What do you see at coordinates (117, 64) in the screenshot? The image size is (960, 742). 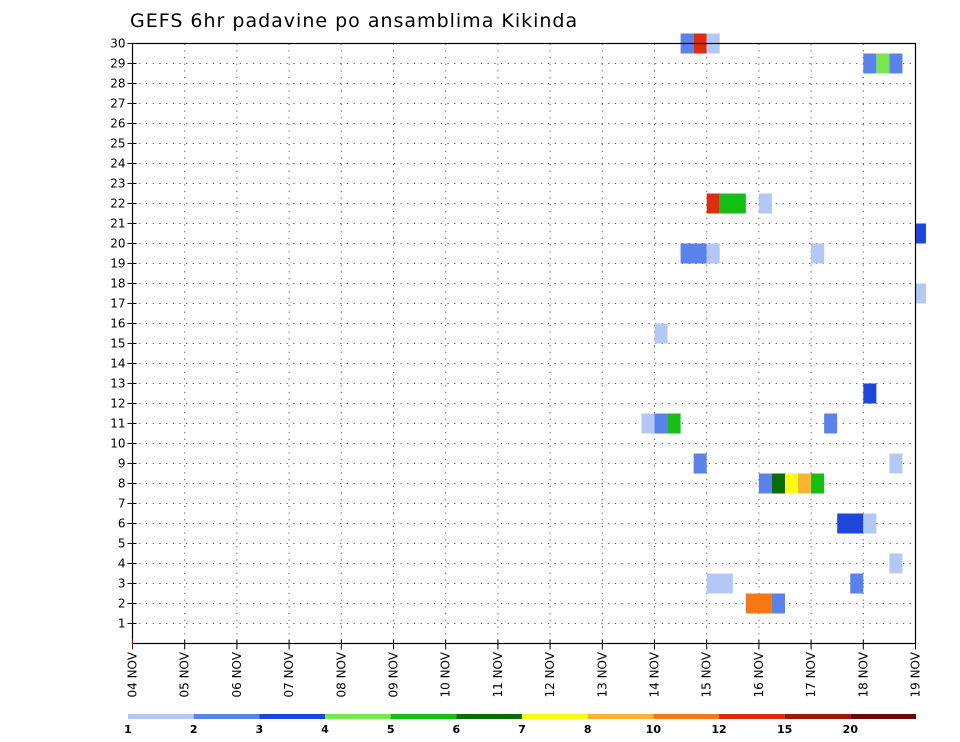 I see `y-tick-label: 29` at bounding box center [117, 64].